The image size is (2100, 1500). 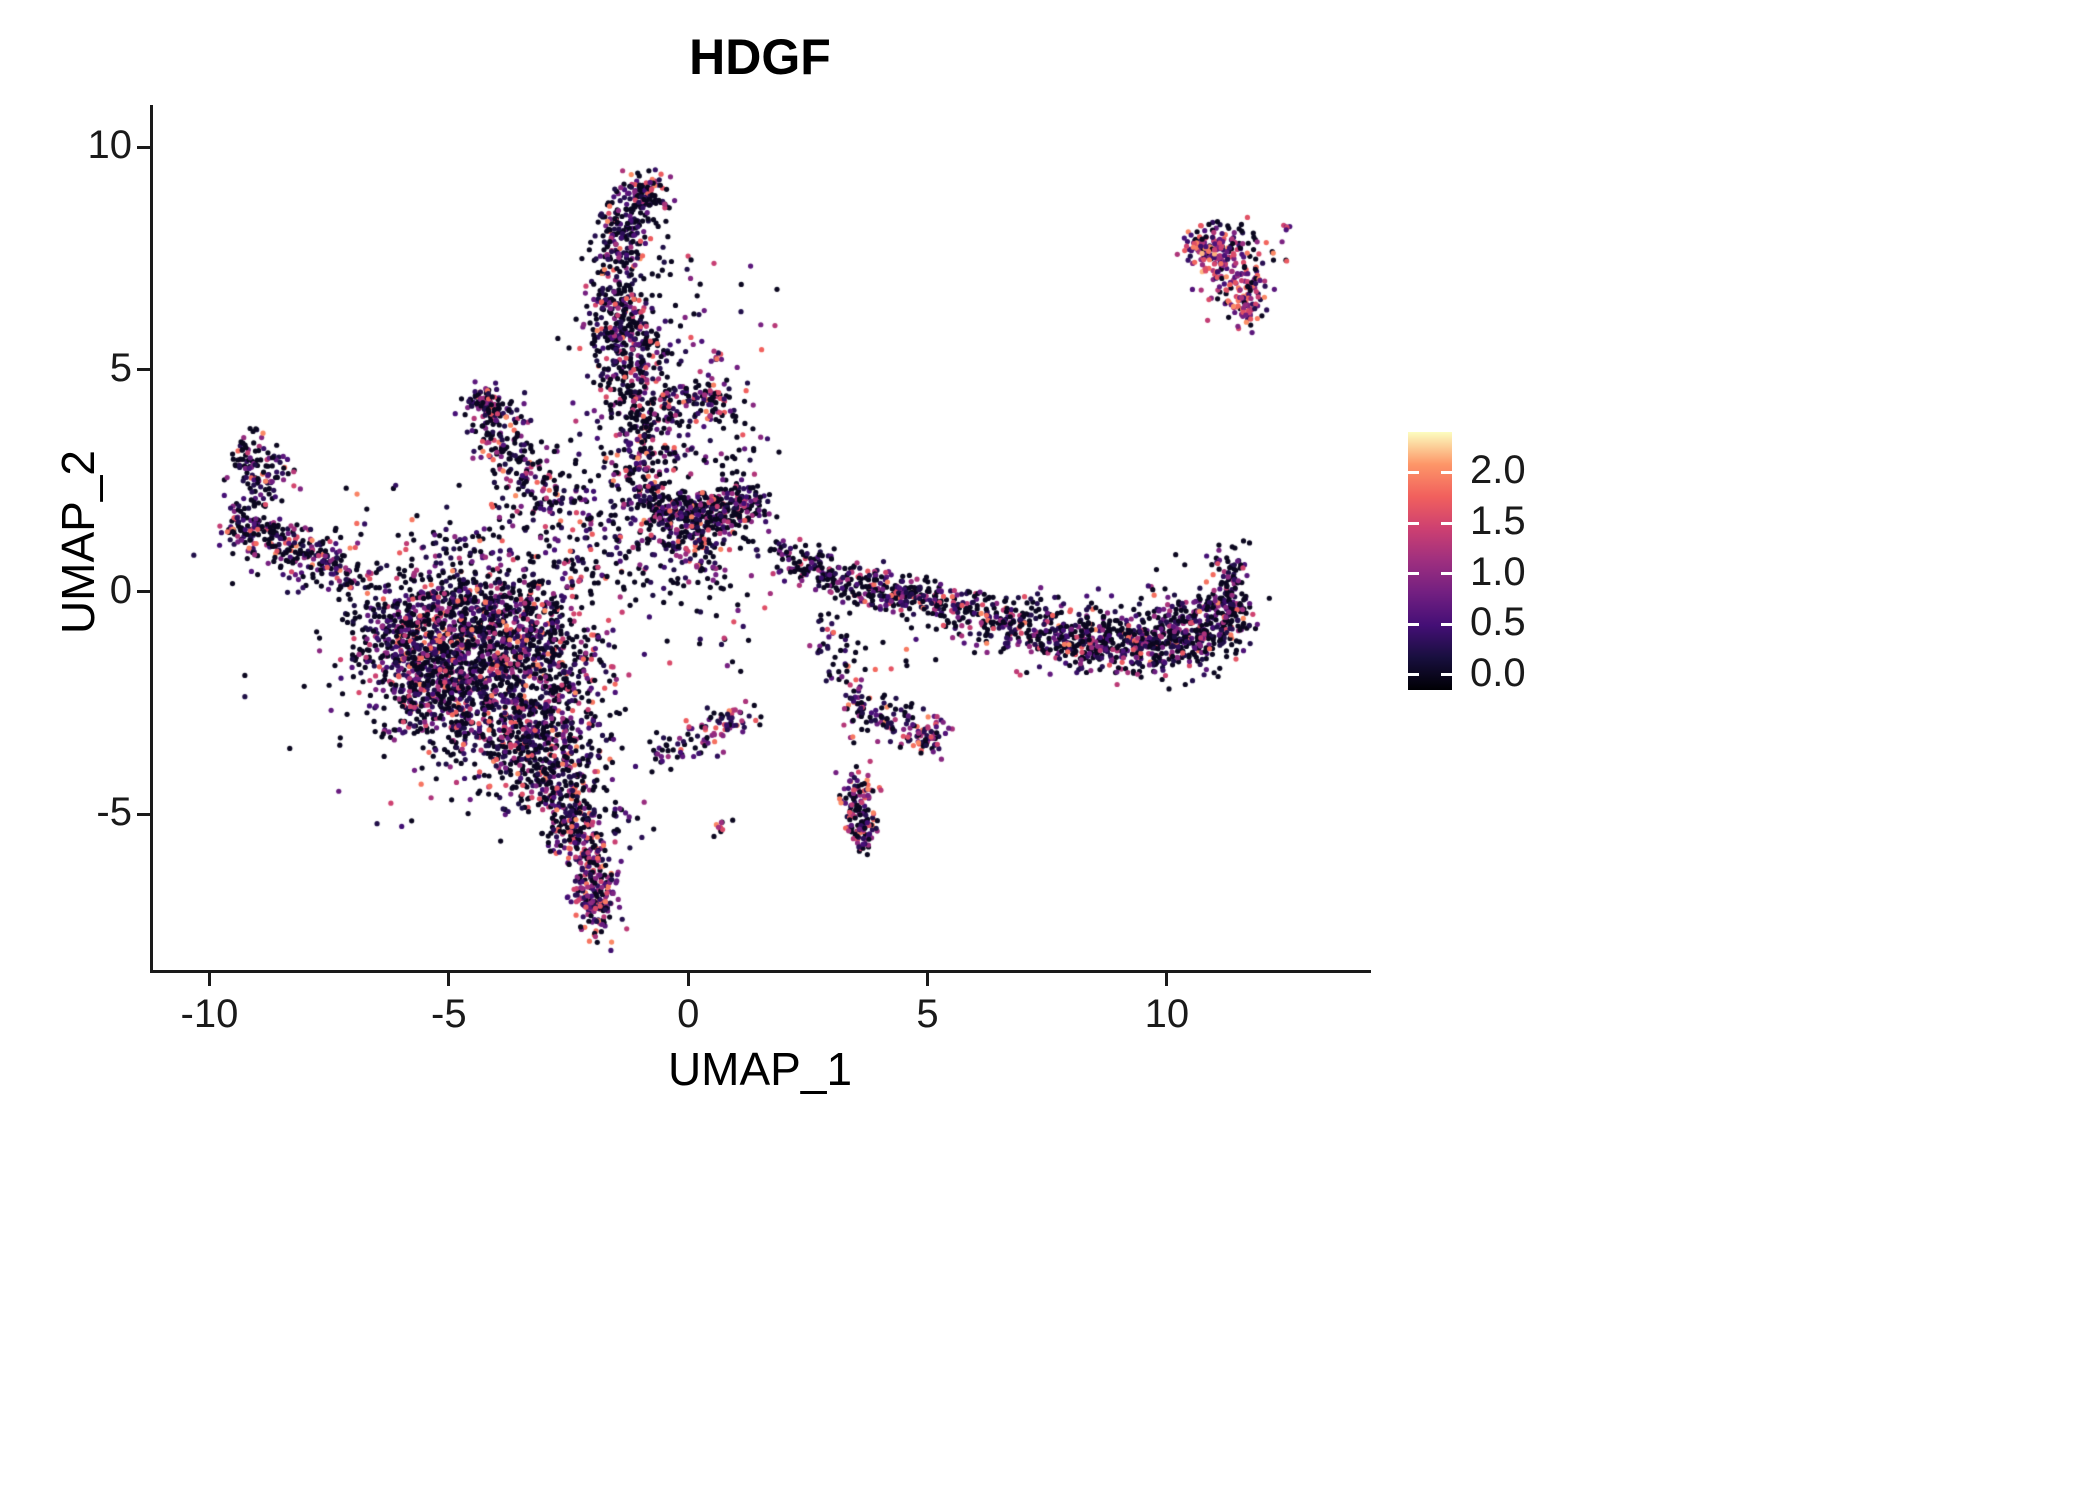 What do you see at coordinates (120, 367) in the screenshot?
I see `y-tick-label: 5` at bounding box center [120, 367].